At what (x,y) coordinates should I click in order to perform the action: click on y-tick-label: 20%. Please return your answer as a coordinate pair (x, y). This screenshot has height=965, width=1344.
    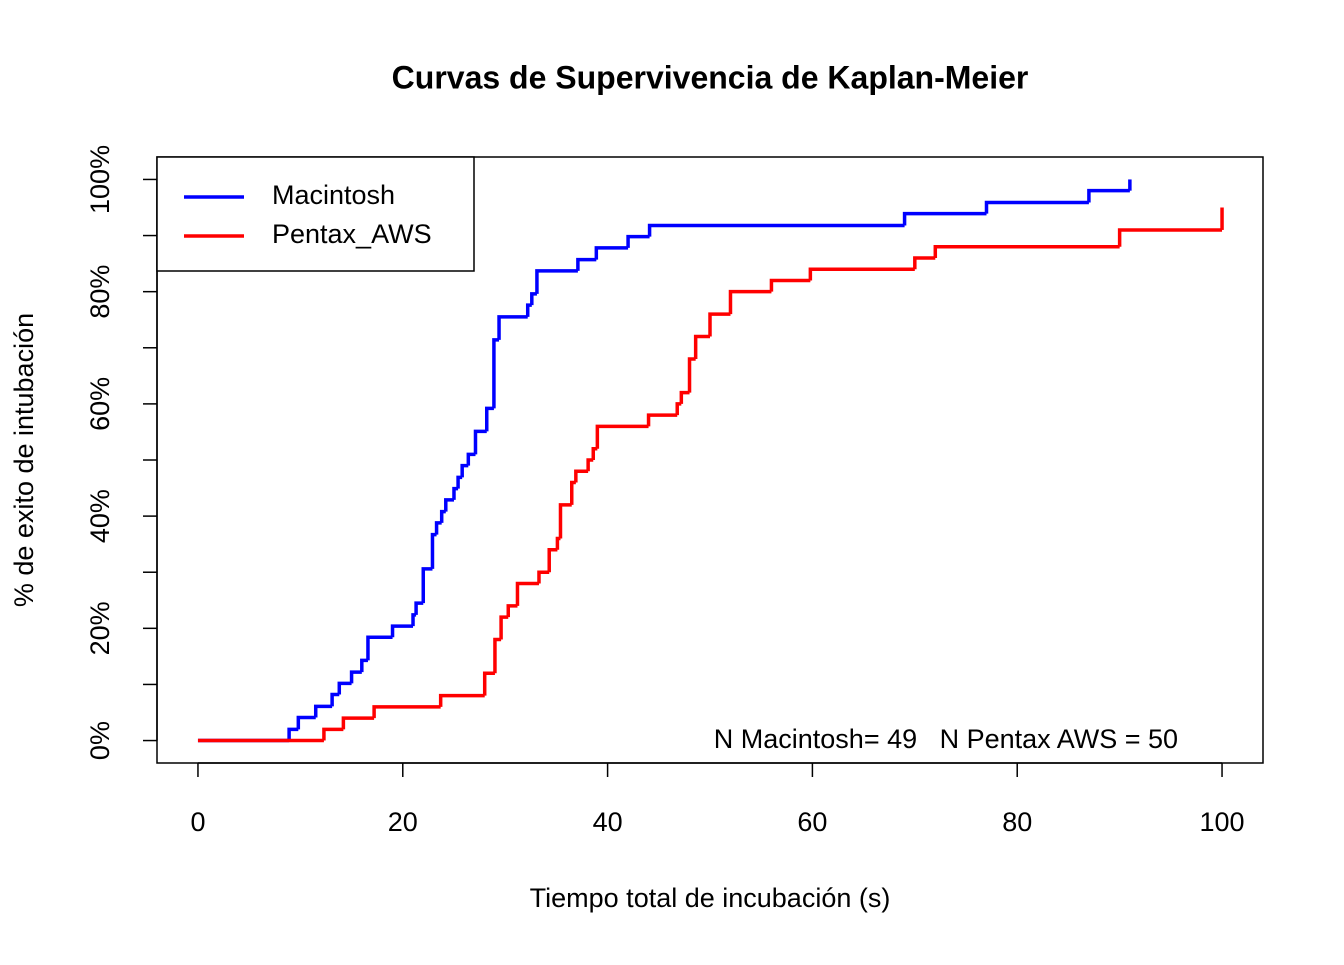
    Looking at the image, I should click on (100, 628).